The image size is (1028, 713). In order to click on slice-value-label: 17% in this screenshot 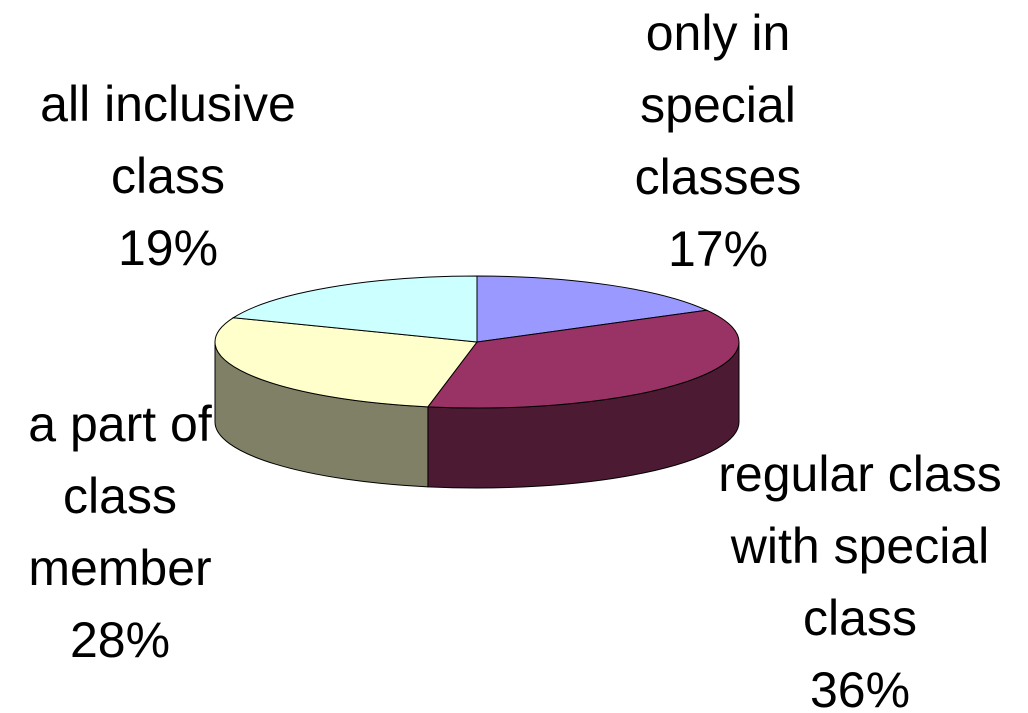, I will do `click(718, 249)`.